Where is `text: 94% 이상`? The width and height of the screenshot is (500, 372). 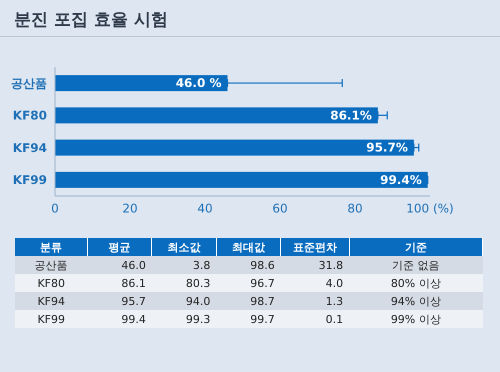 text: 94% 이상 is located at coordinates (416, 302).